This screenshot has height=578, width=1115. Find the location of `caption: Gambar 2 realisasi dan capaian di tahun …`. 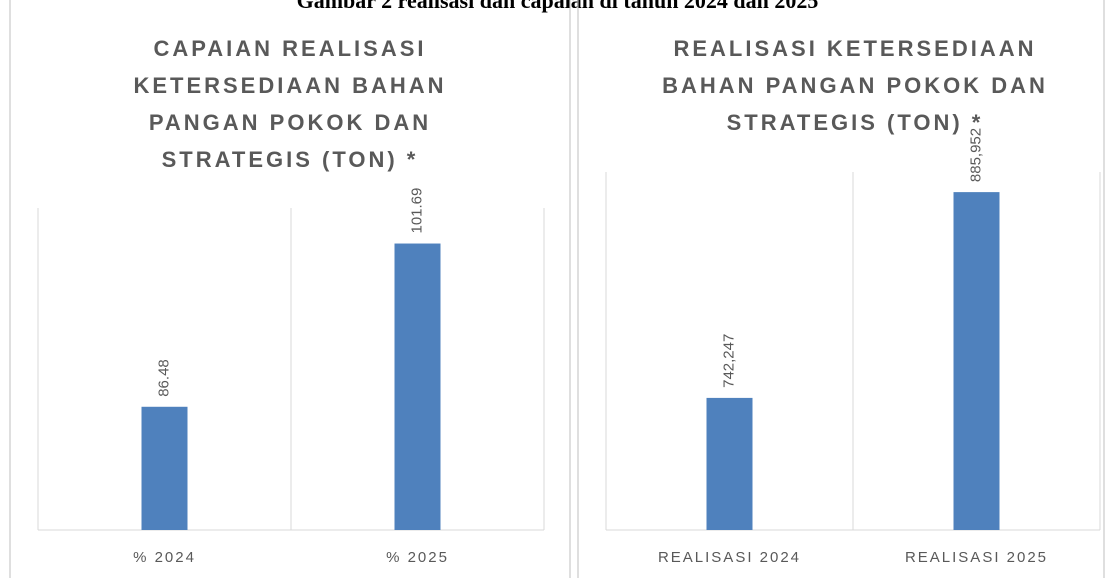

caption: Gambar 2 realisasi dan capaian di tahun … is located at coordinates (557, 6).